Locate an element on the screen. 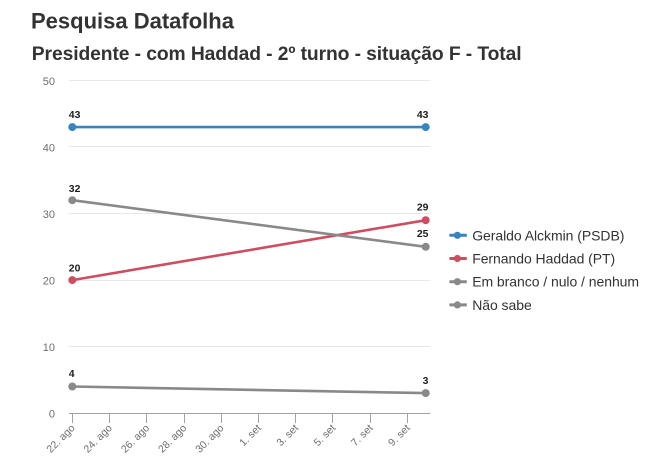 This screenshot has width=659, height=459. svg-text: 30 is located at coordinates (49, 215).